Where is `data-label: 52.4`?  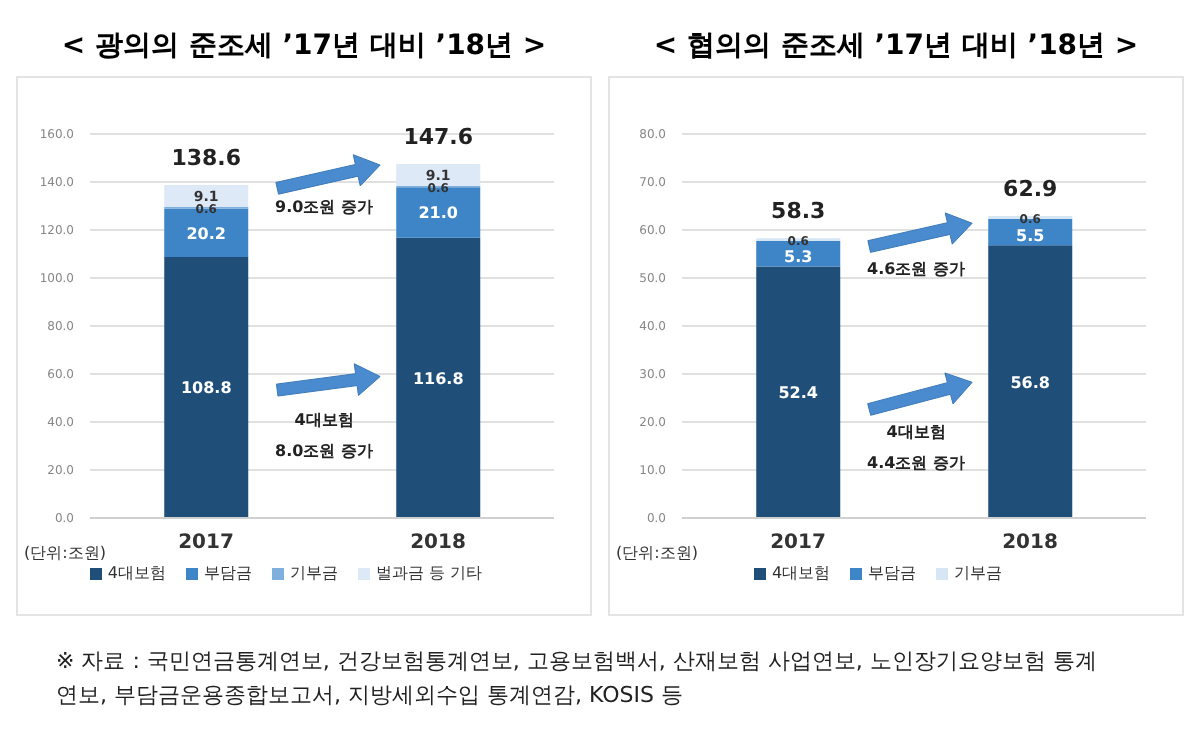
data-label: 52.4 is located at coordinates (798, 393).